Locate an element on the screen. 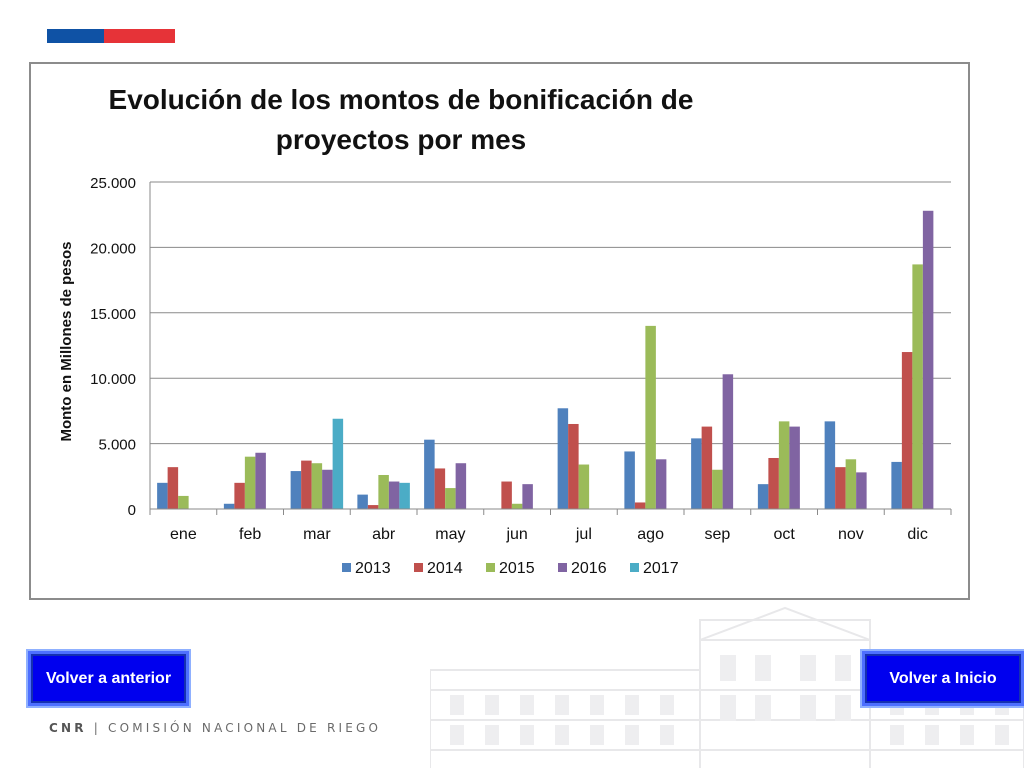 This screenshot has width=1024, height=768. y-tick-label: 15.000 is located at coordinates (113, 314).